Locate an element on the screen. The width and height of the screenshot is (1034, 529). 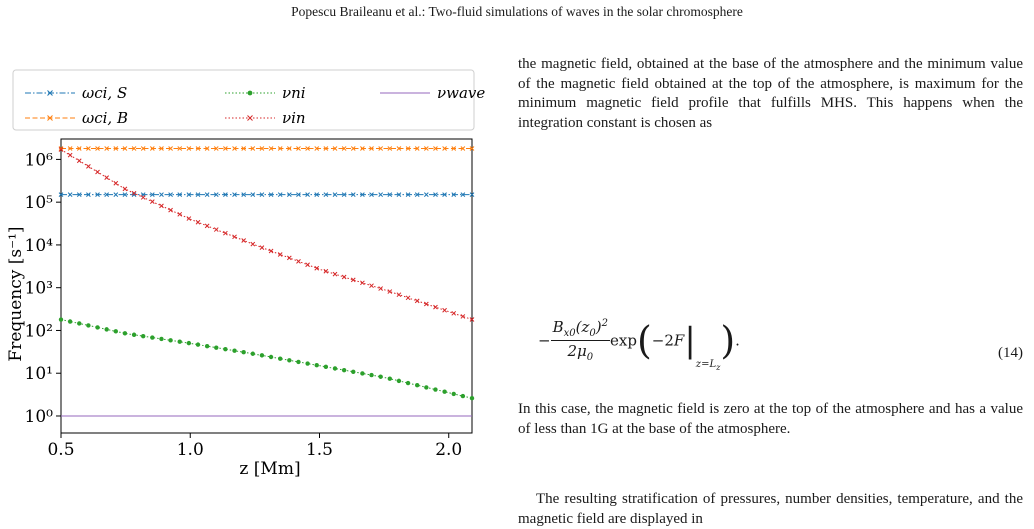
equation-number: (14) is located at coordinates (1010, 353).